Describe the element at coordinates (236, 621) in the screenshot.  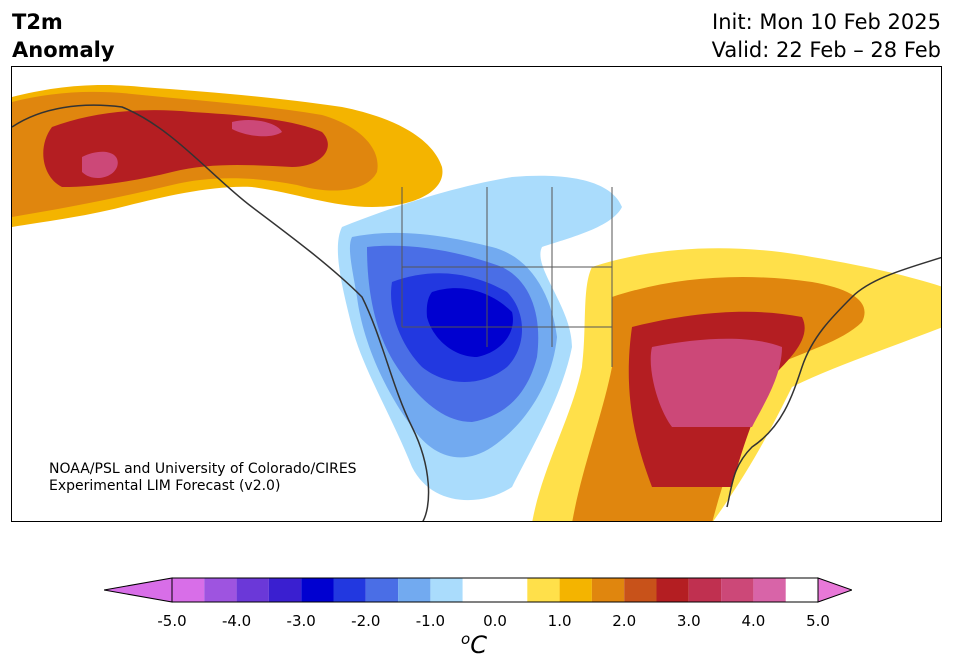
I see `colorbar-tick-label: -4.0` at that location.